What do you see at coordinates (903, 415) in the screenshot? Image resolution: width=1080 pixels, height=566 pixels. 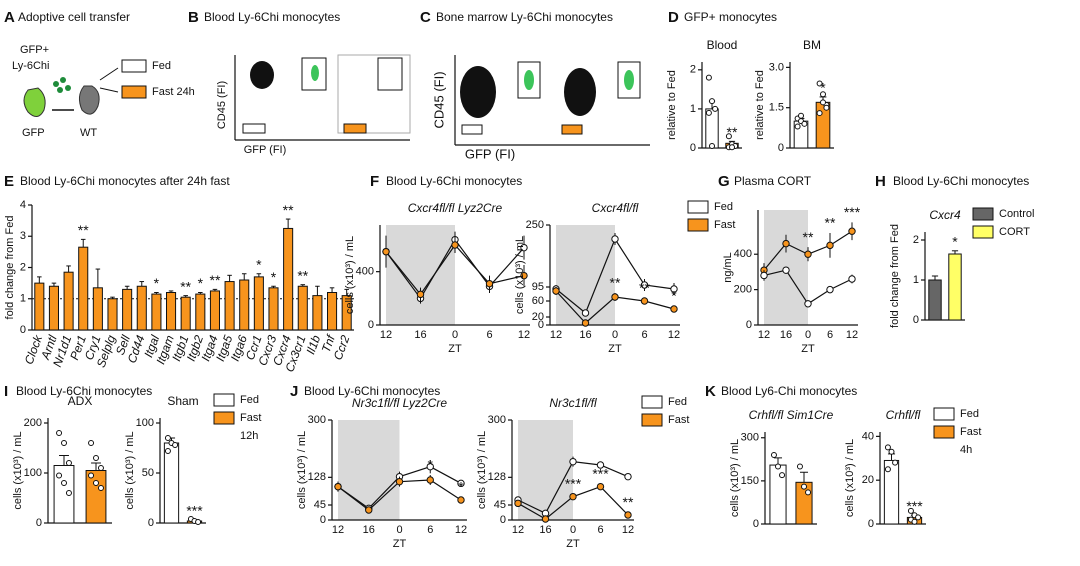 I see `chart-title: Crhfl/fl` at bounding box center [903, 415].